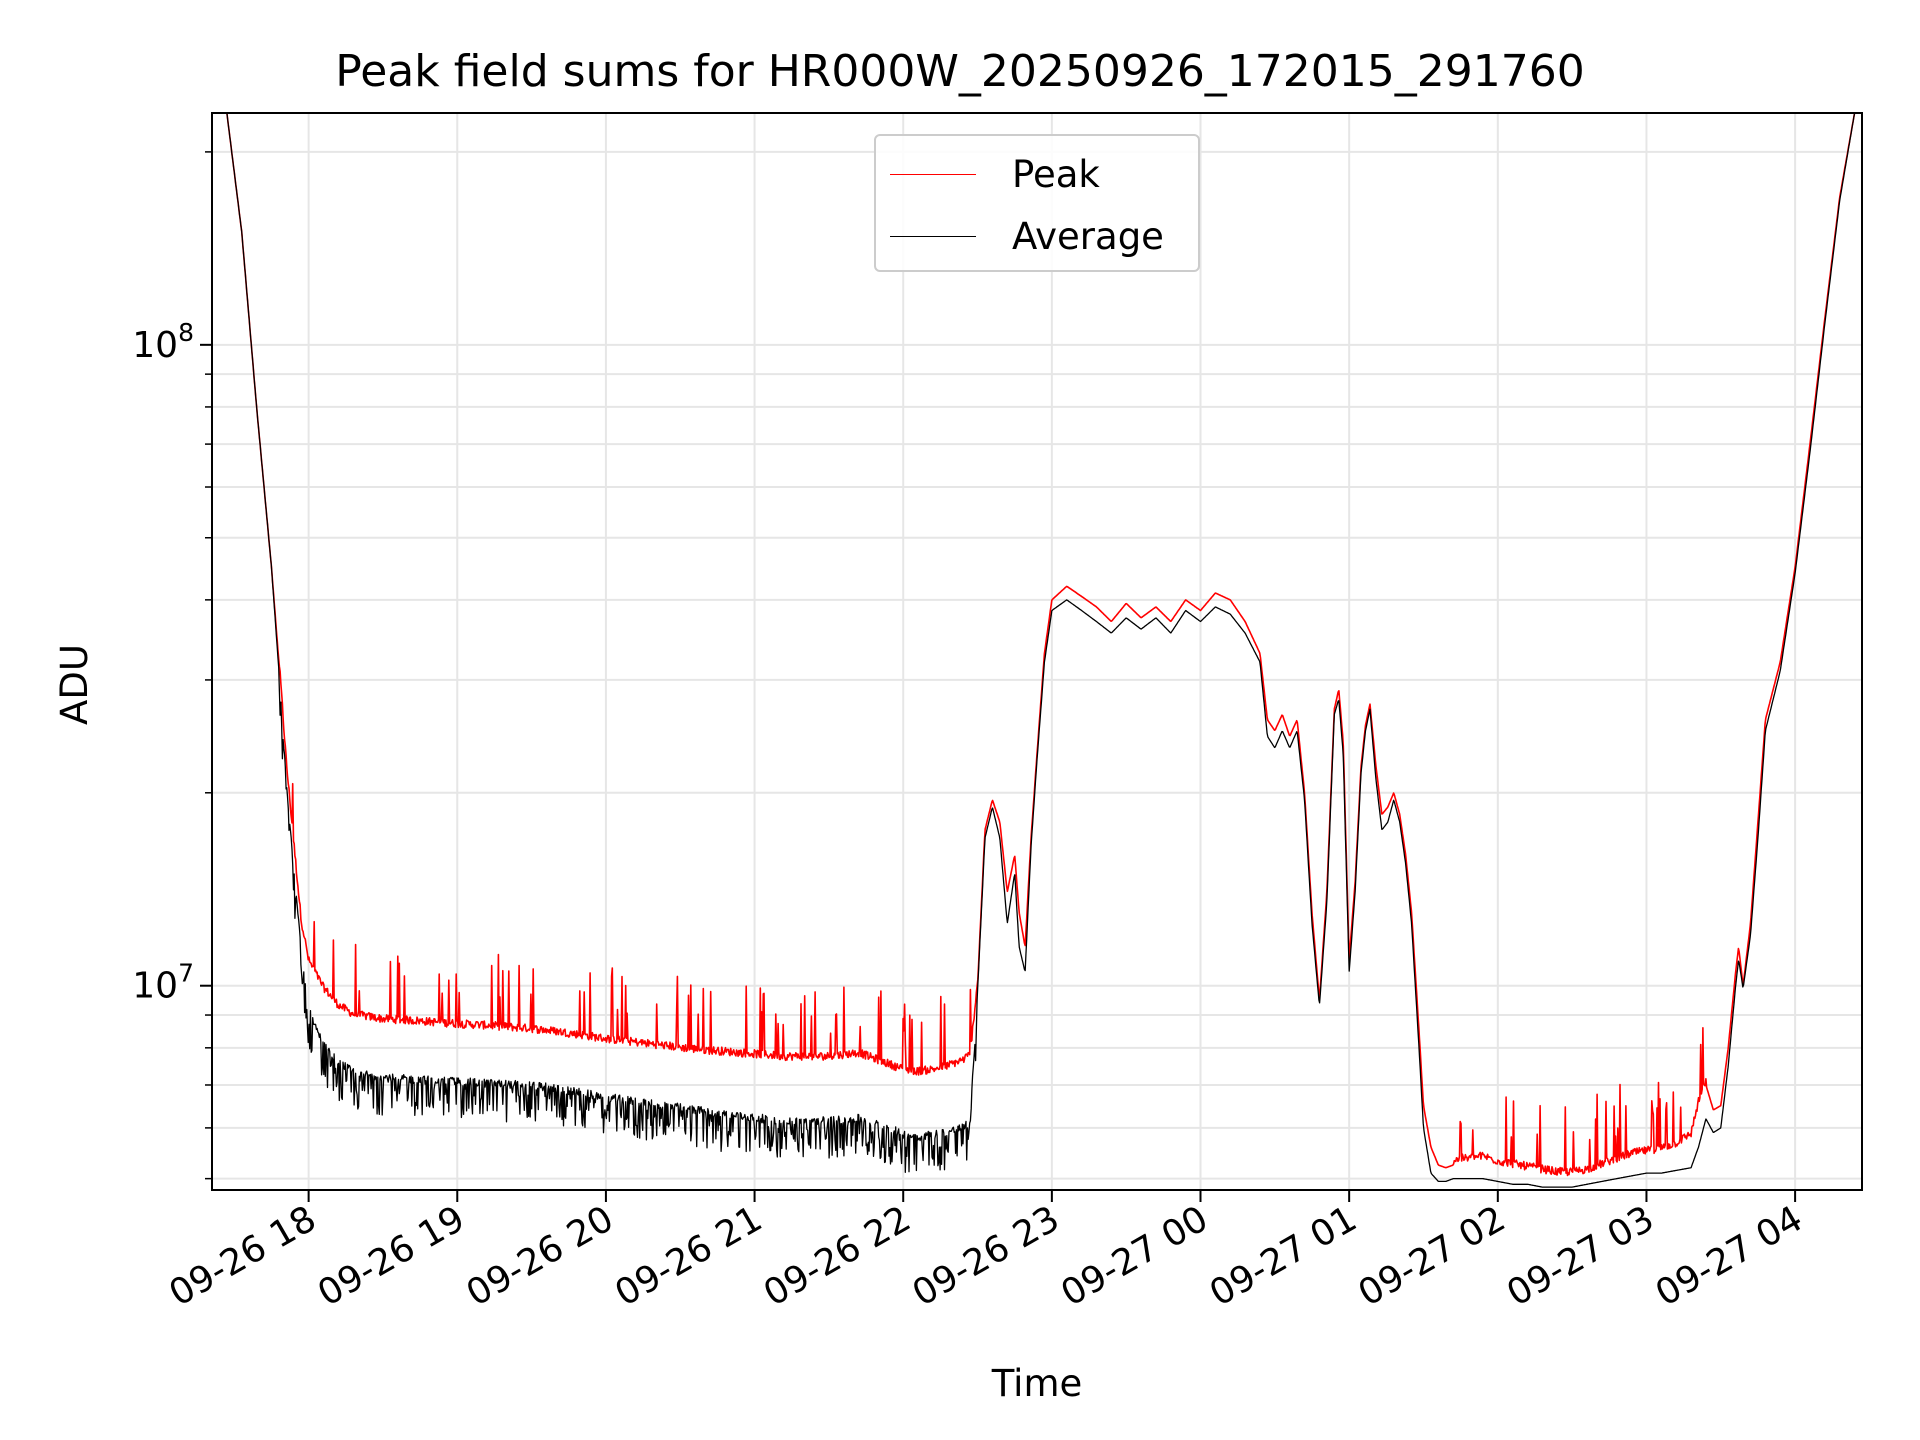  What do you see at coordinates (1037, 203) in the screenshot?
I see `legend: Peak Average` at bounding box center [1037, 203].